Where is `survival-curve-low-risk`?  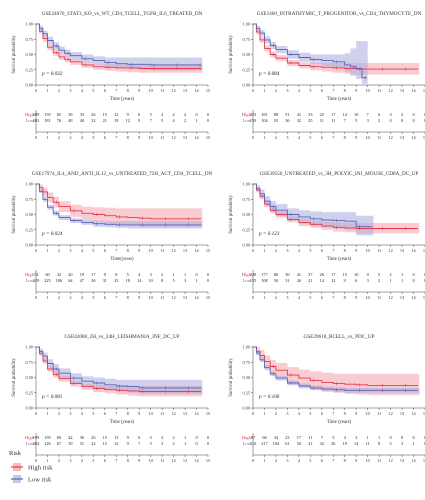
survival-curve-low-risk is located at coordinates (119, 44).